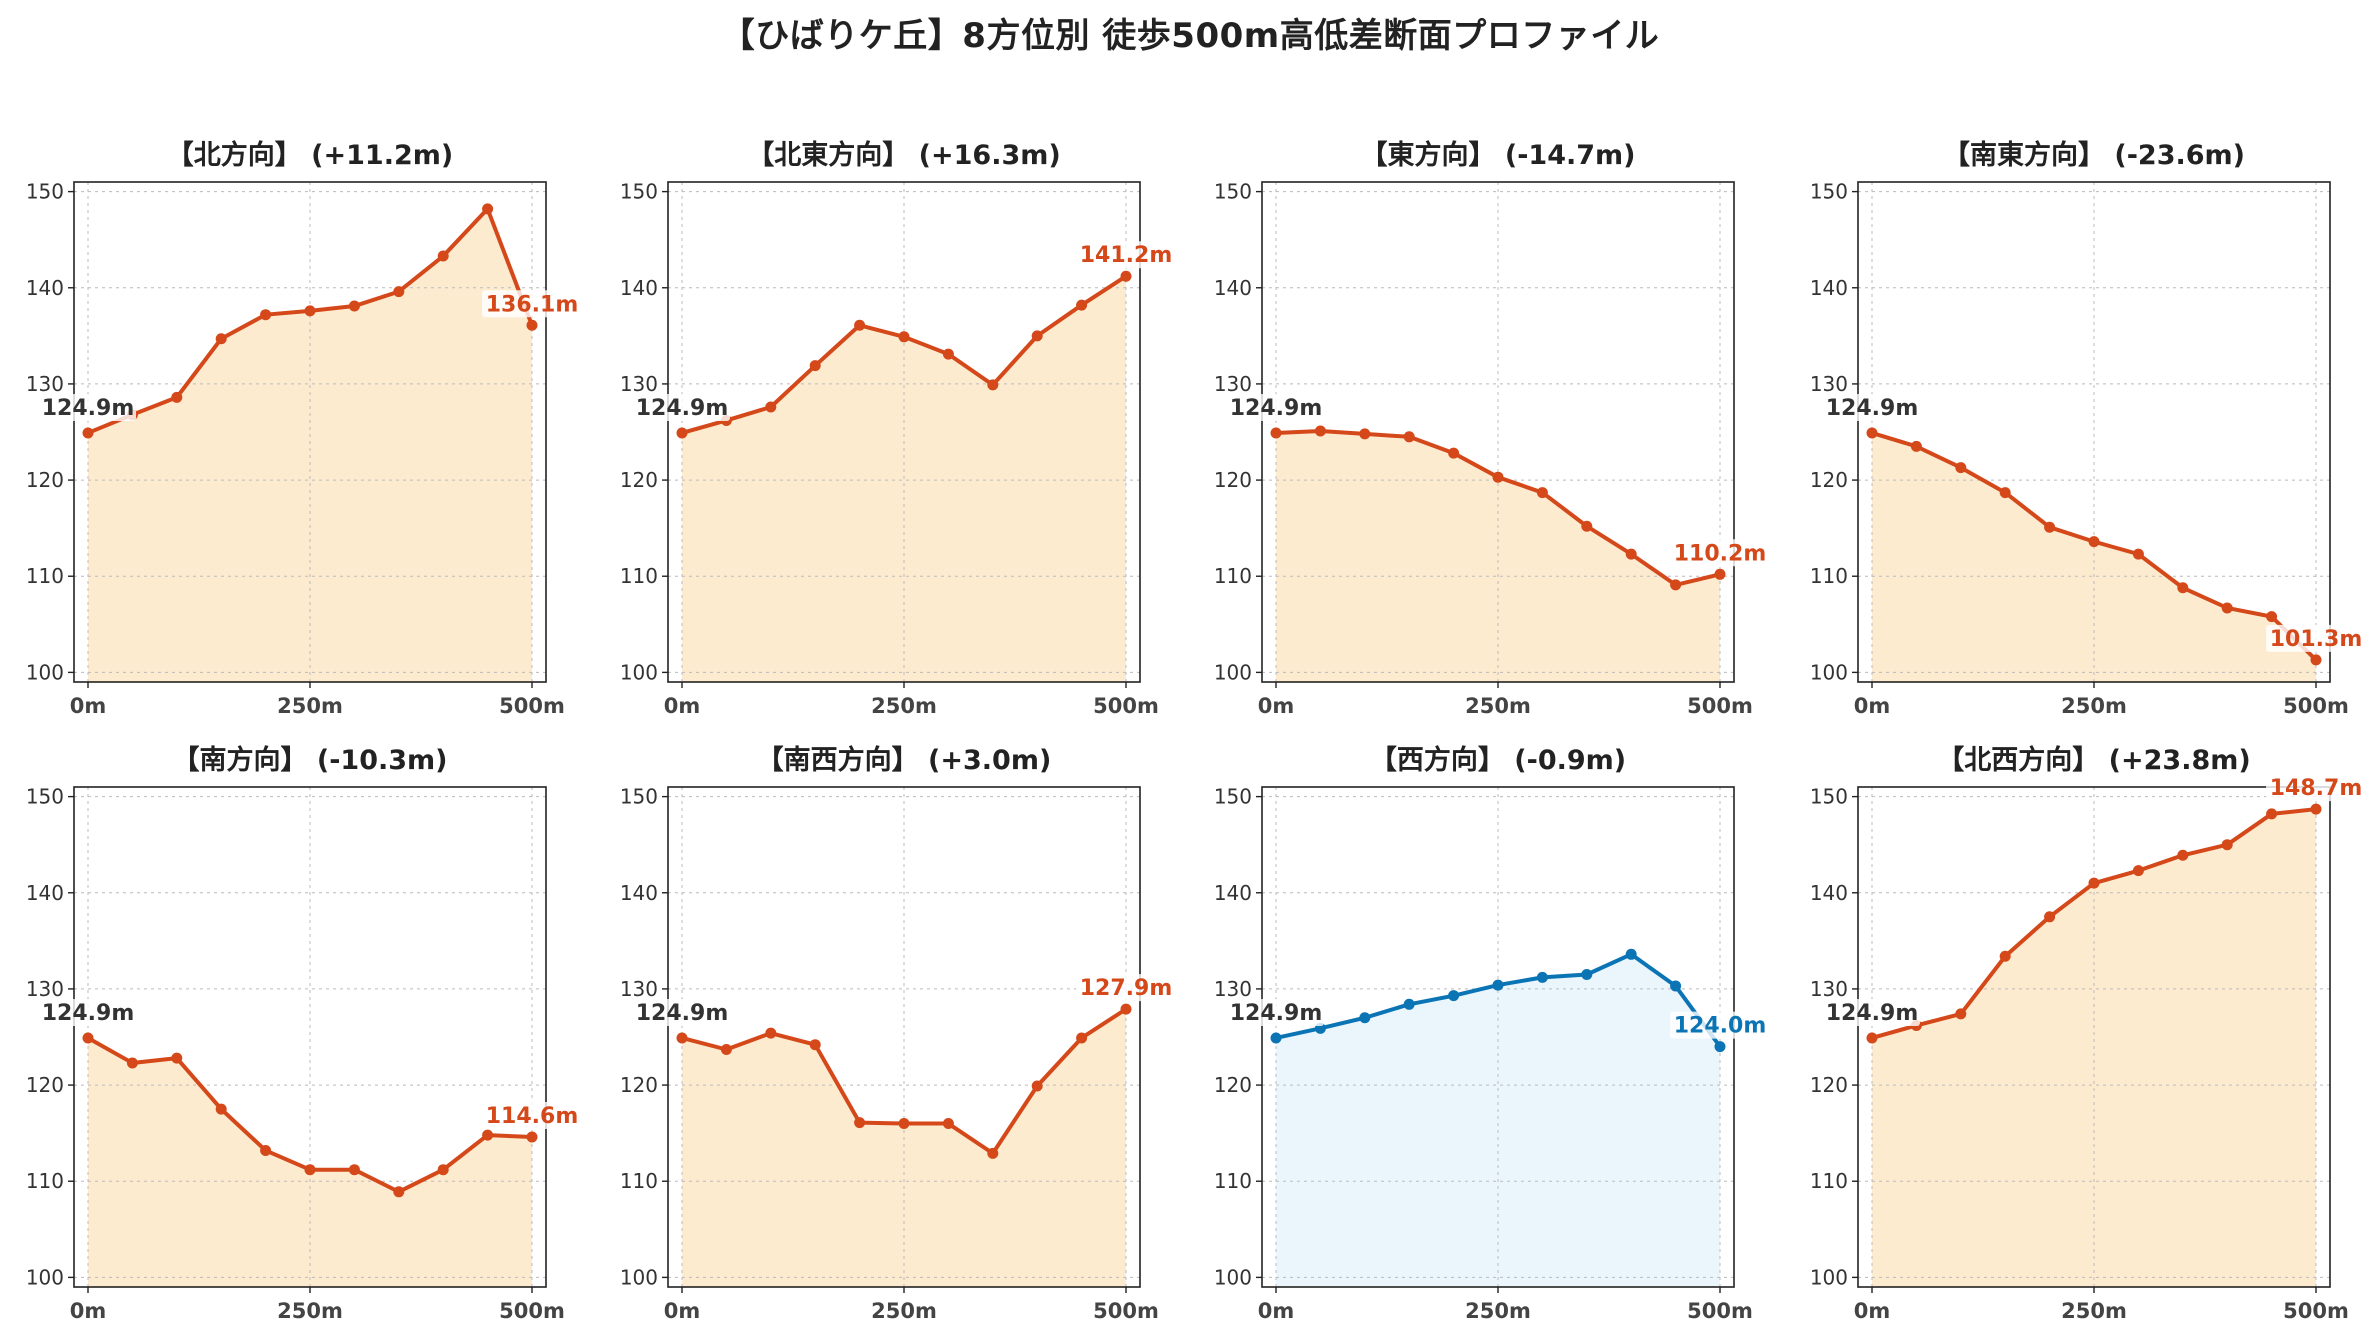  Describe the element at coordinates (1126, 255) in the screenshot. I see `end-label: 141.2m` at that location.